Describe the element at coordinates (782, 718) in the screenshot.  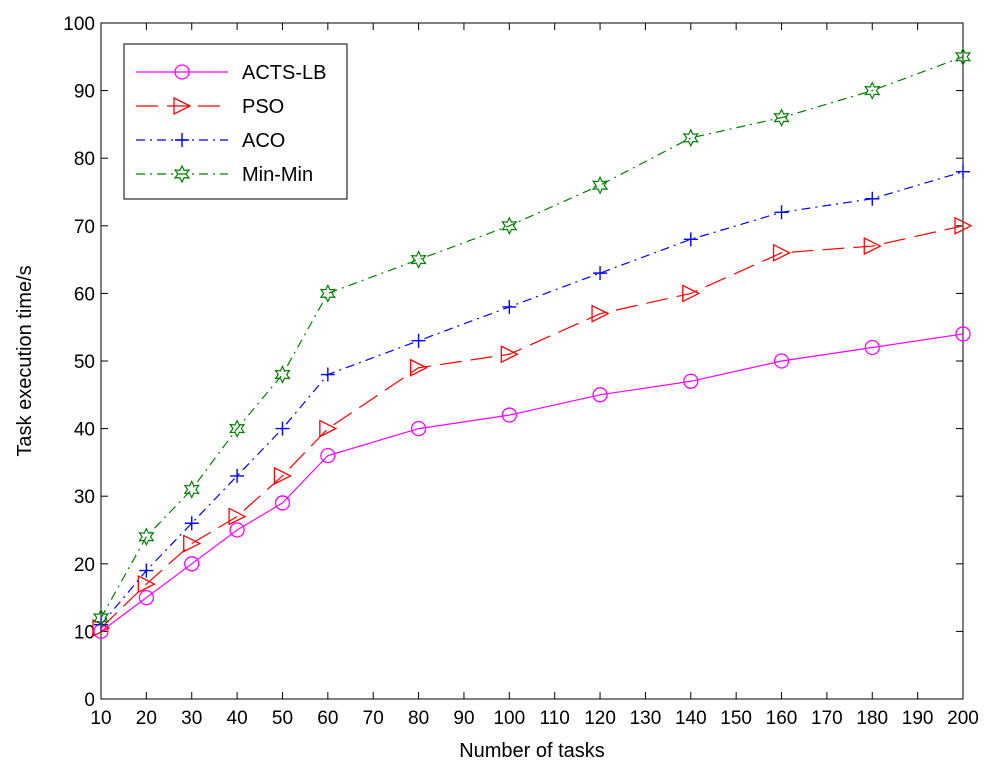
I see `x-tick-label: 160` at that location.